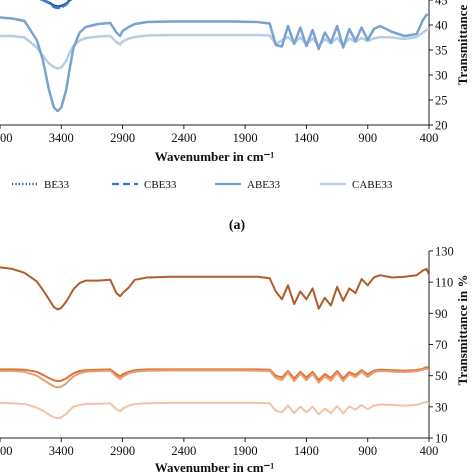 This screenshot has height=474, width=474. Describe the element at coordinates (462, 44) in the screenshot. I see `y-axis-label: Transmittance` at that location.